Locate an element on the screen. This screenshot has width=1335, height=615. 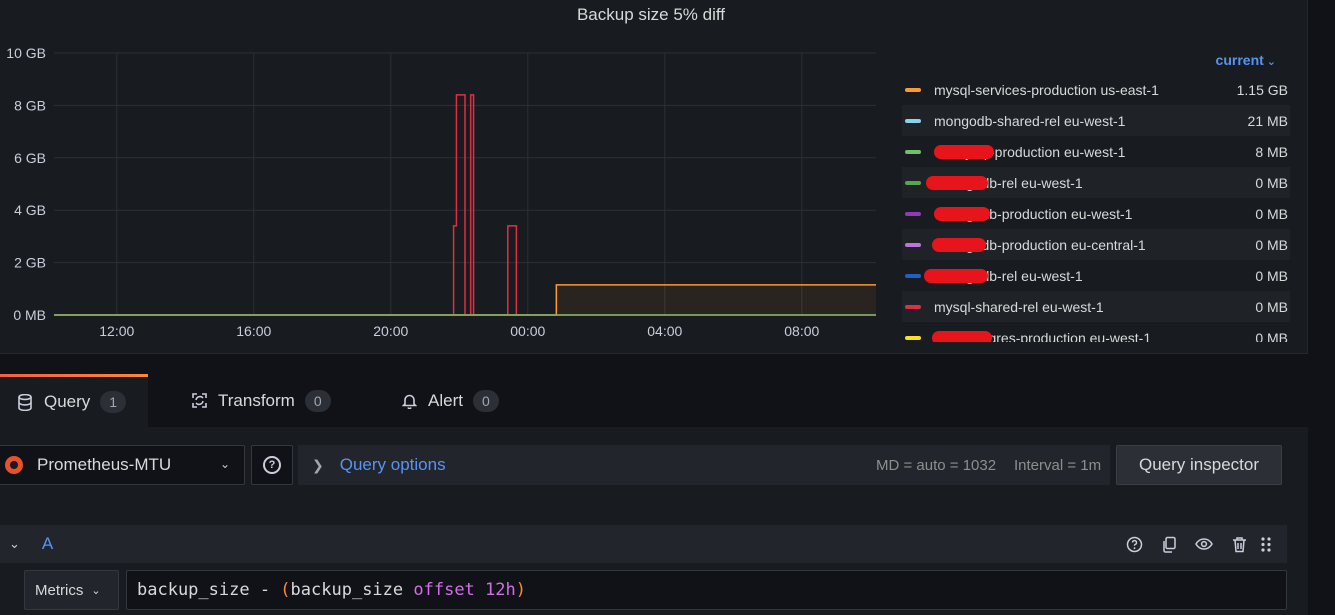
y-tick-label: 6 GB is located at coordinates (30, 158).